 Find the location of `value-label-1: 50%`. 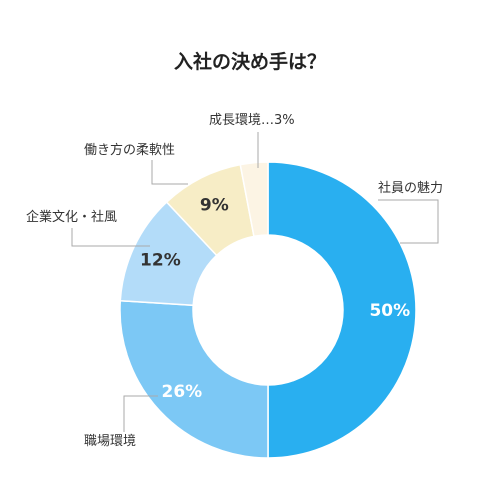

value-label-1: 50% is located at coordinates (389, 311).